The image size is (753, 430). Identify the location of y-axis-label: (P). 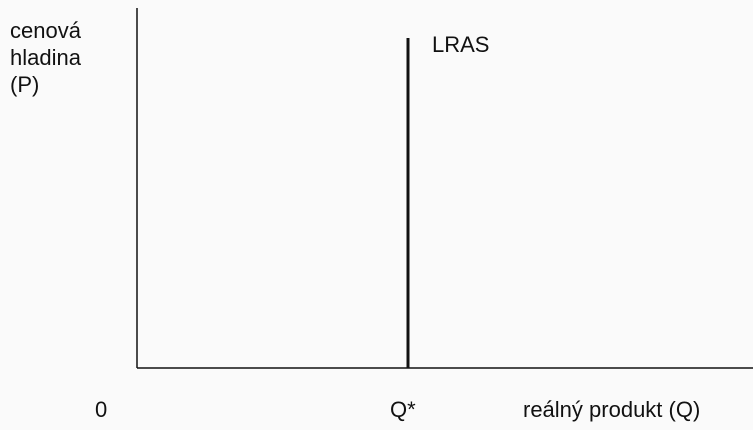
(24, 84).